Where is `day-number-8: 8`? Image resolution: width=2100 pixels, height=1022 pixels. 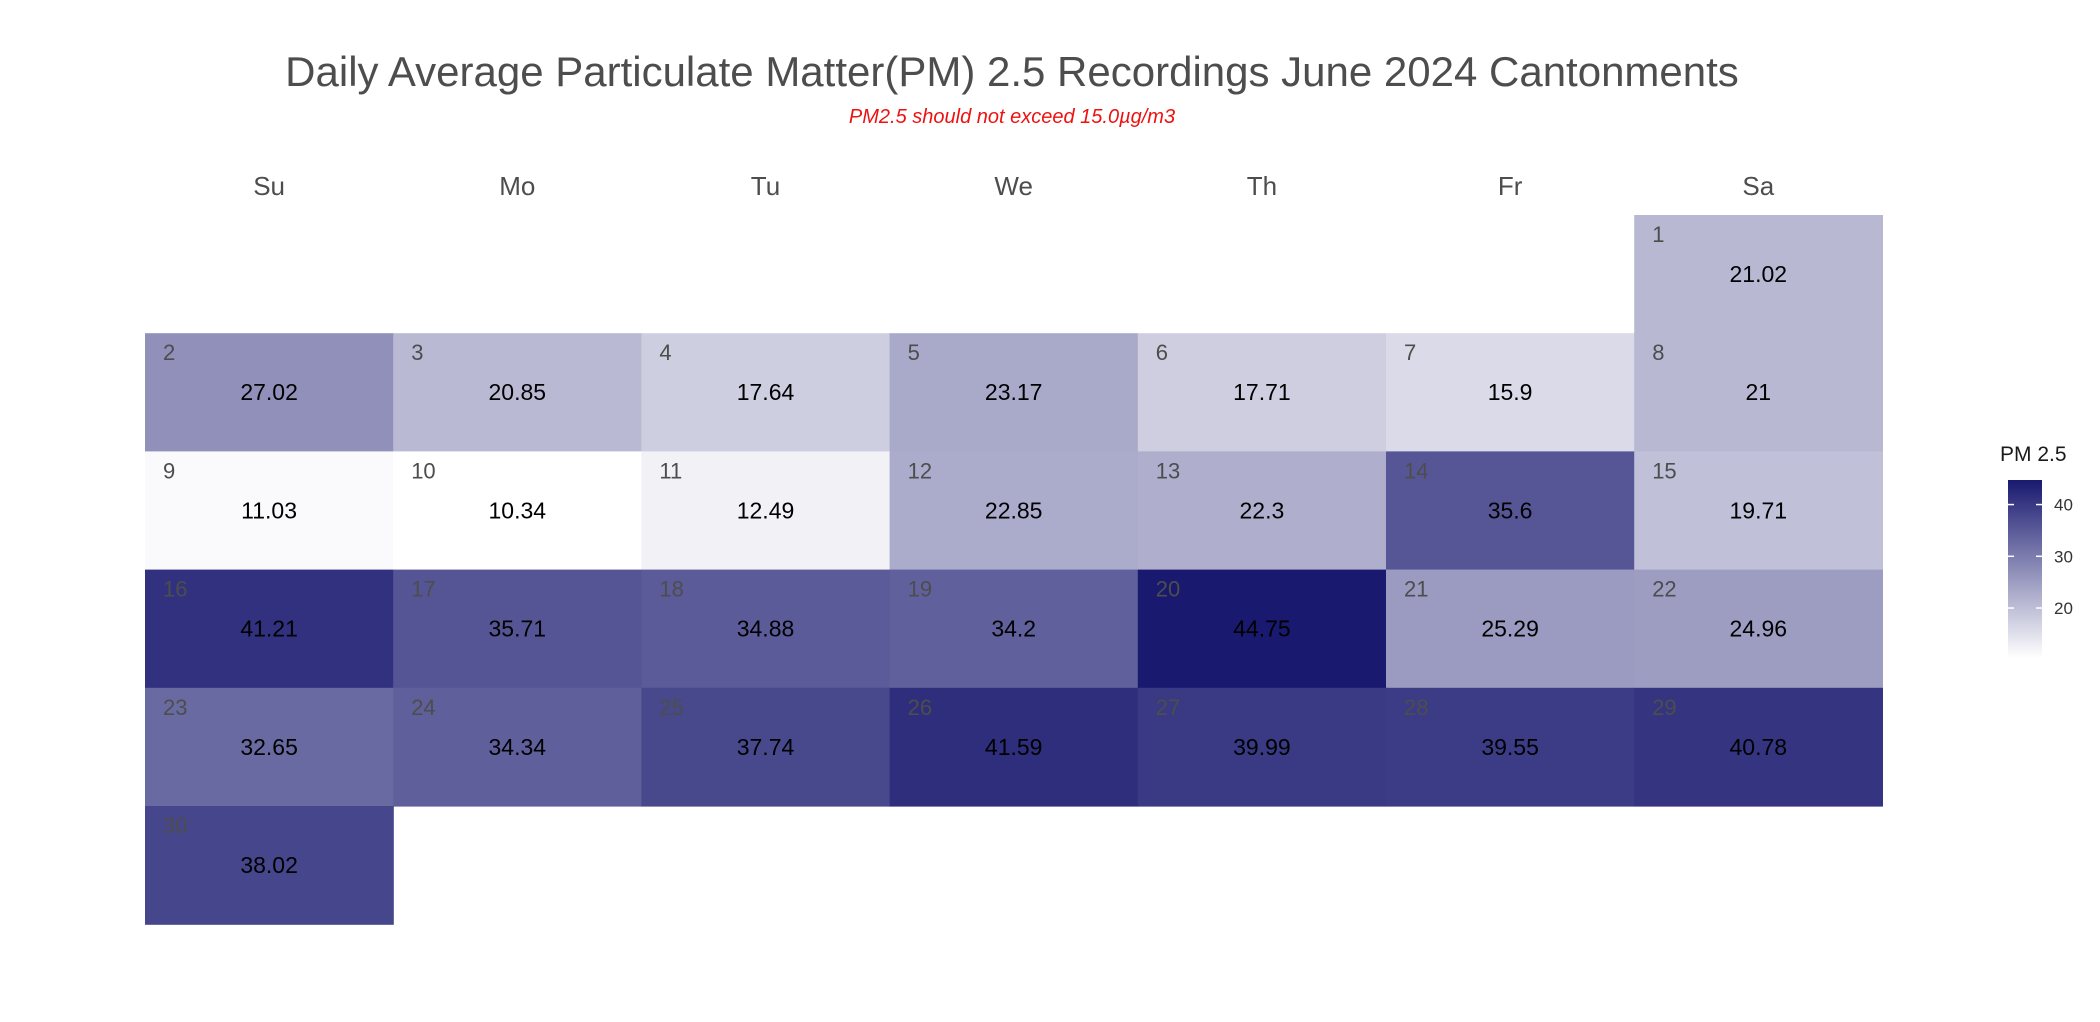
day-number-8: 8 is located at coordinates (1658, 352).